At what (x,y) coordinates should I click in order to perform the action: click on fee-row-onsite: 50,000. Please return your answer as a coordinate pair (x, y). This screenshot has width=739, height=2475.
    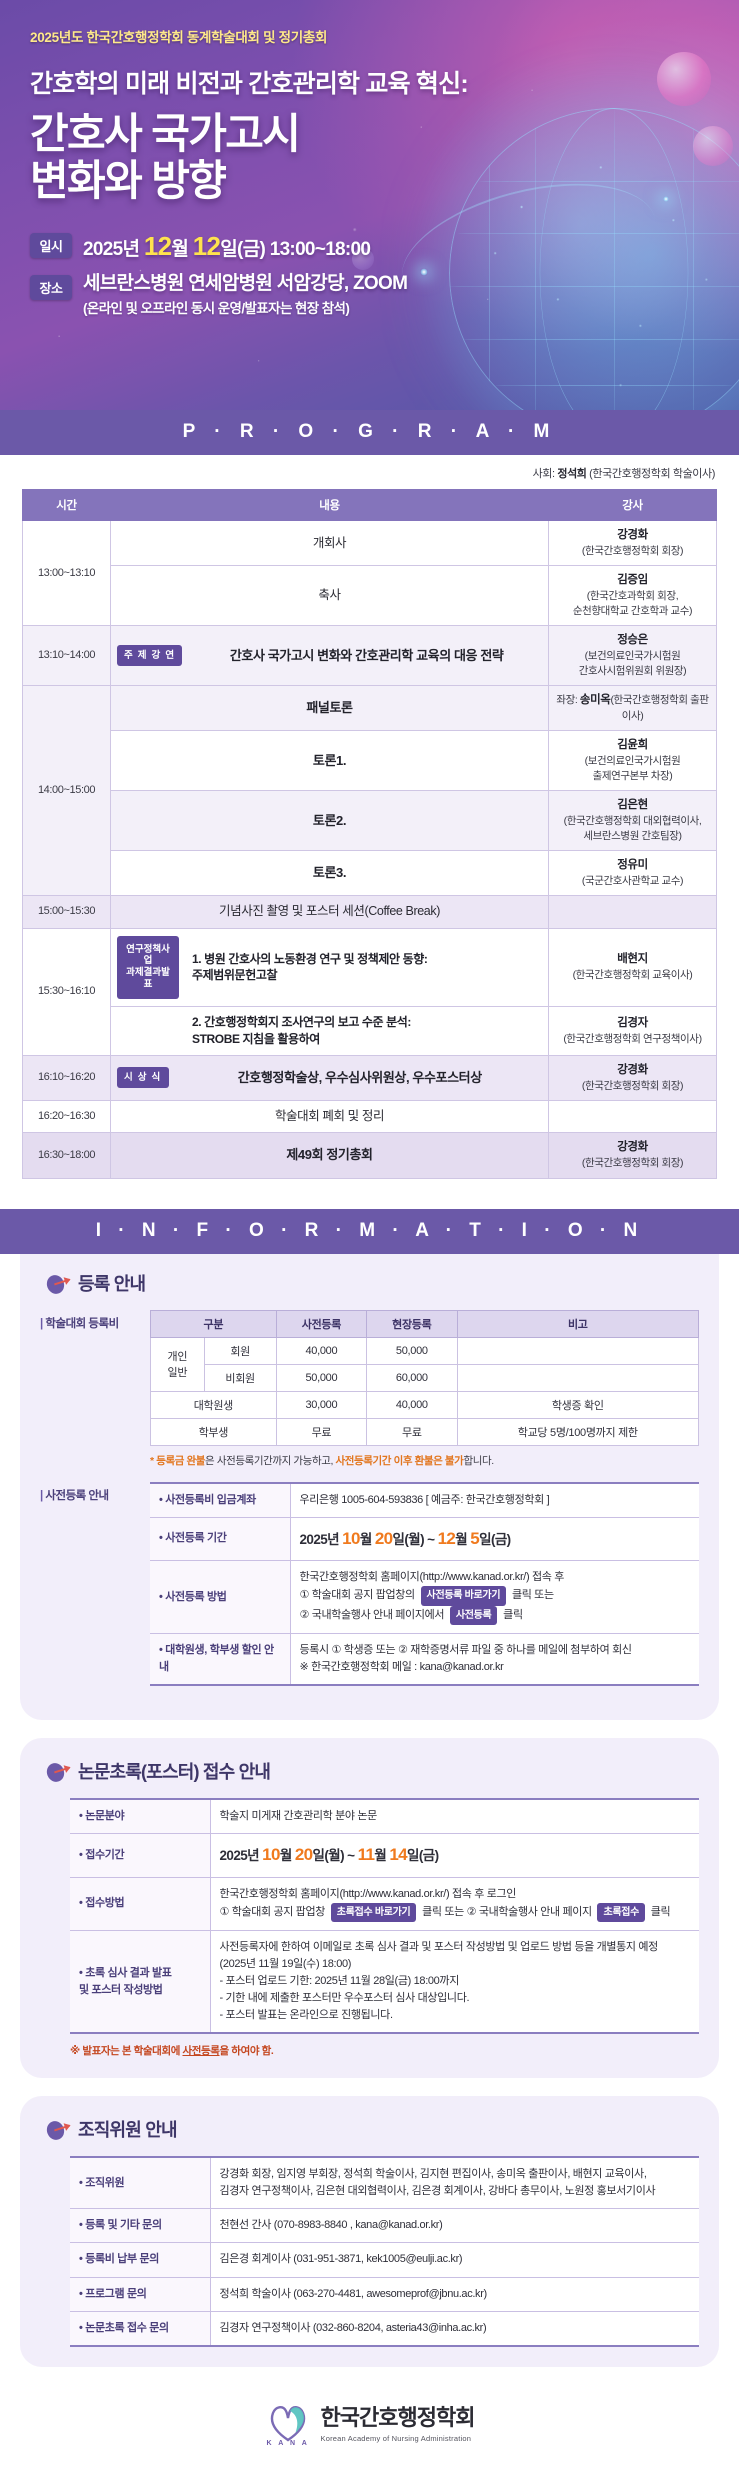
    Looking at the image, I should click on (412, 1350).